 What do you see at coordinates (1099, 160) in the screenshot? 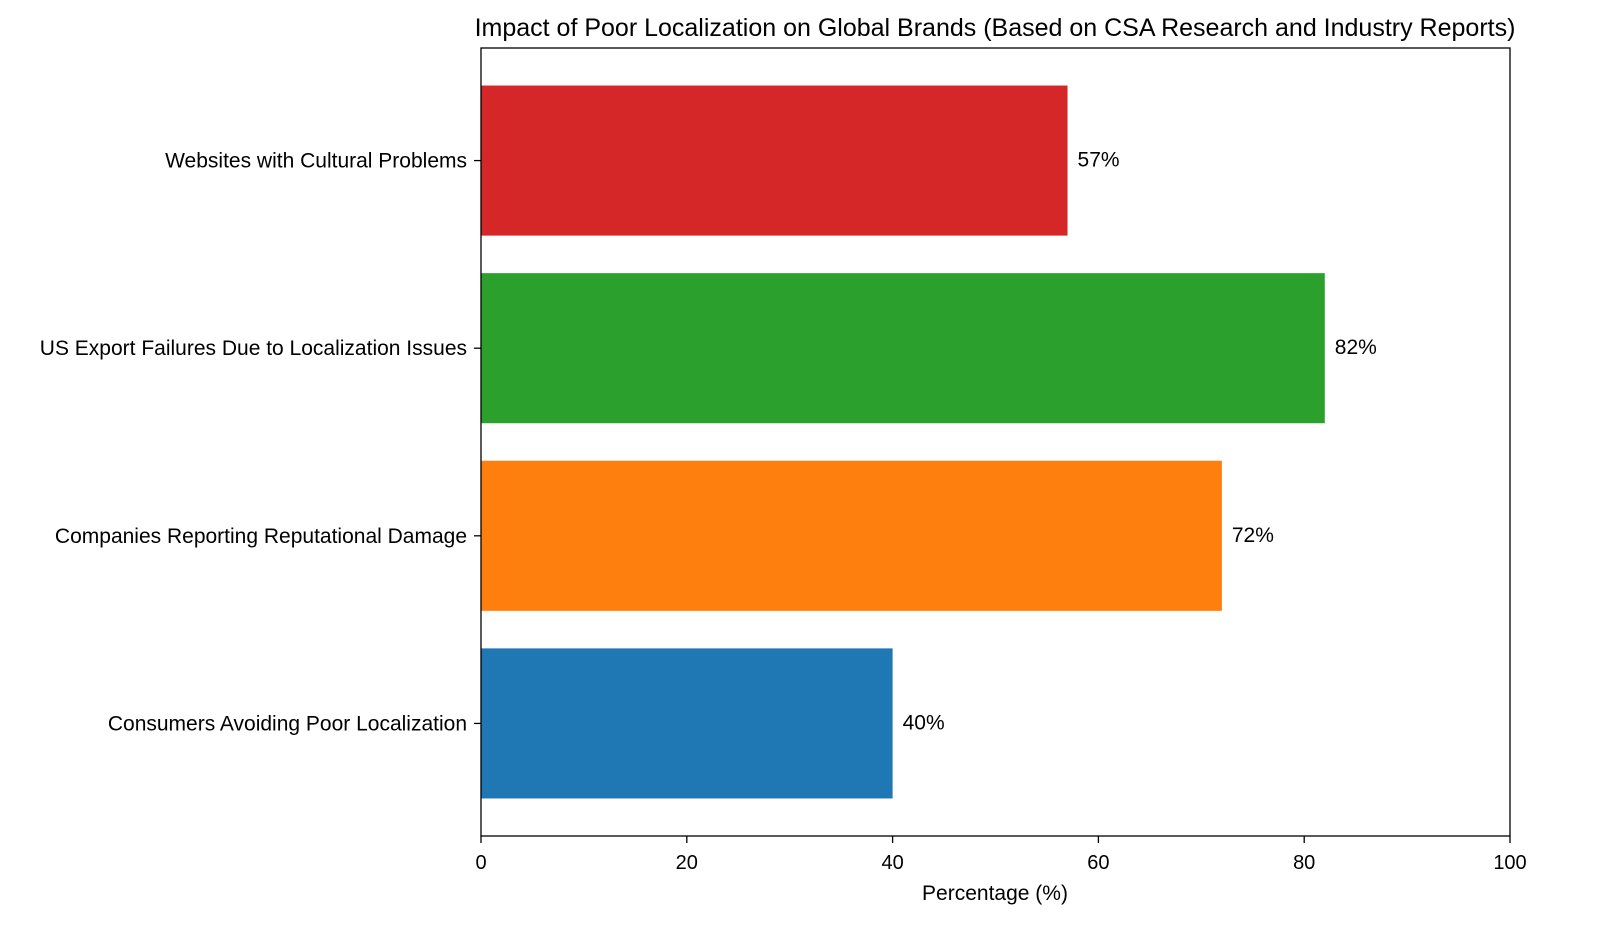
I see `data-label: 57%` at bounding box center [1099, 160].